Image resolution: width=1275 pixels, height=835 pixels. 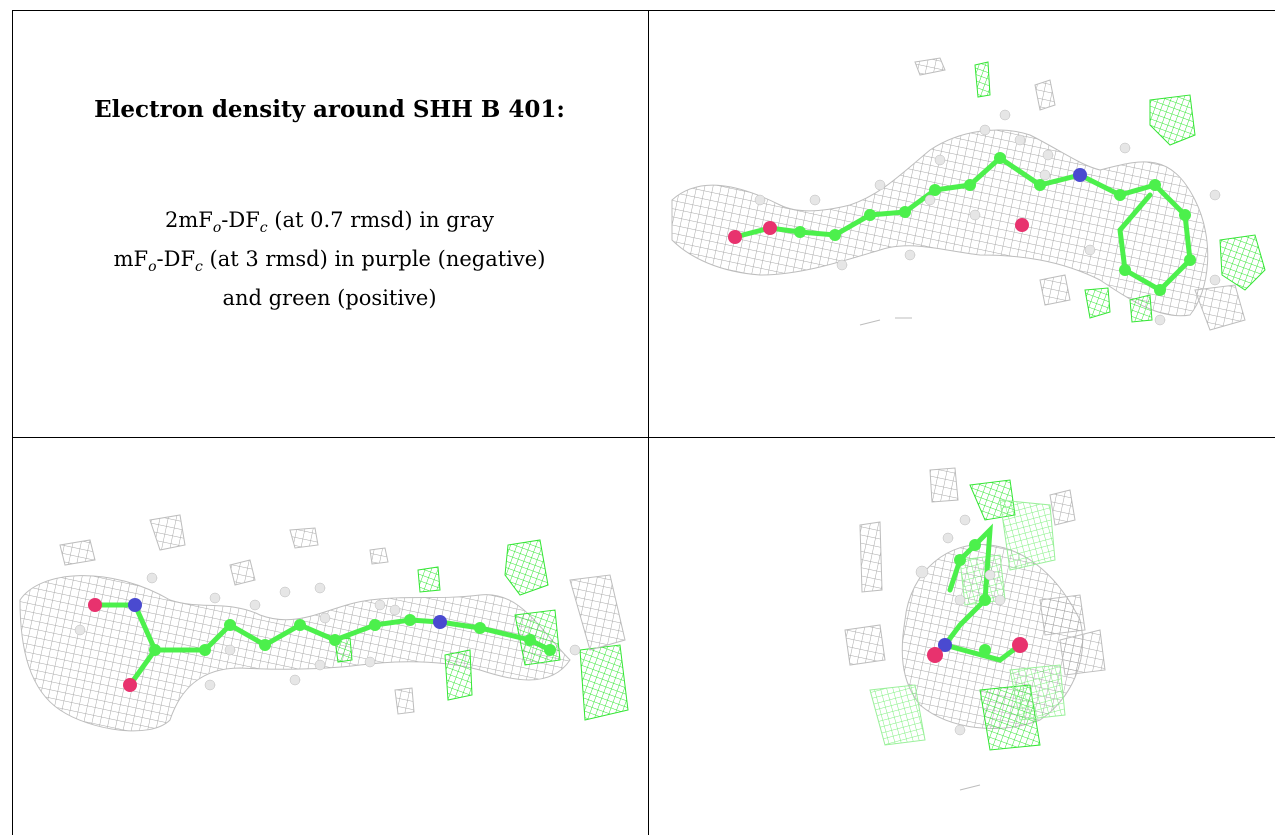 What do you see at coordinates (327, 632) in the screenshot?
I see `bottom-left-molecule` at bounding box center [327, 632].